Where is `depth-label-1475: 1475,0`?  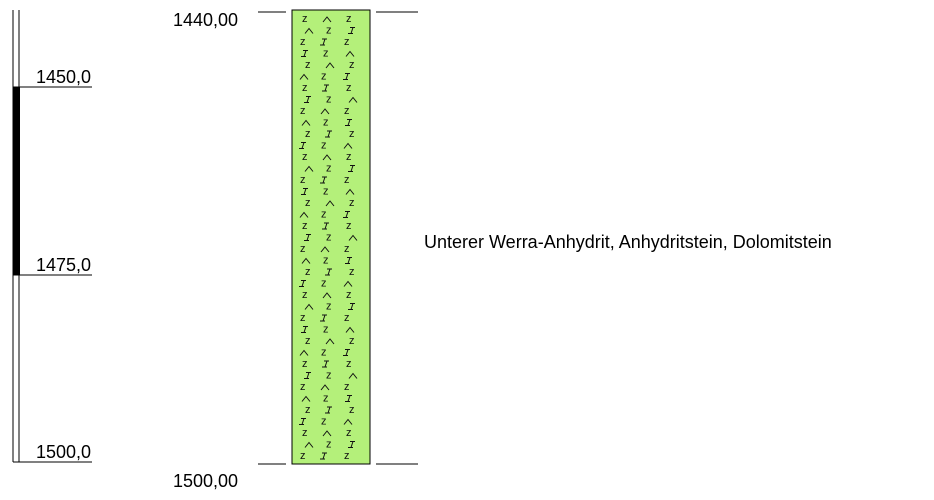
depth-label-1475: 1475,0 is located at coordinates (63, 265).